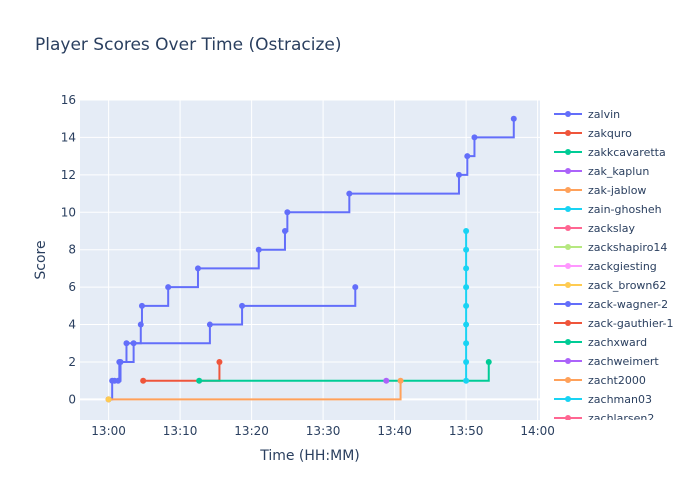  I want to click on legend-label: zacht2000, so click(617, 380).